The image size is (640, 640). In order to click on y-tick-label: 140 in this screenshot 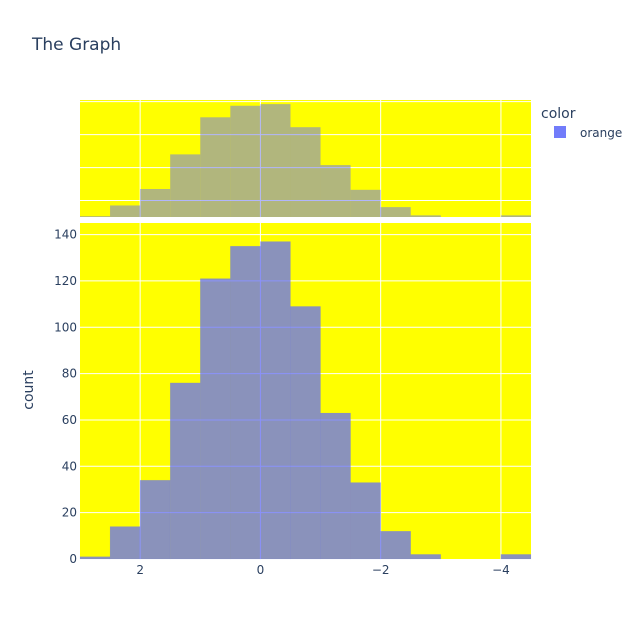, I will do `click(65, 235)`.